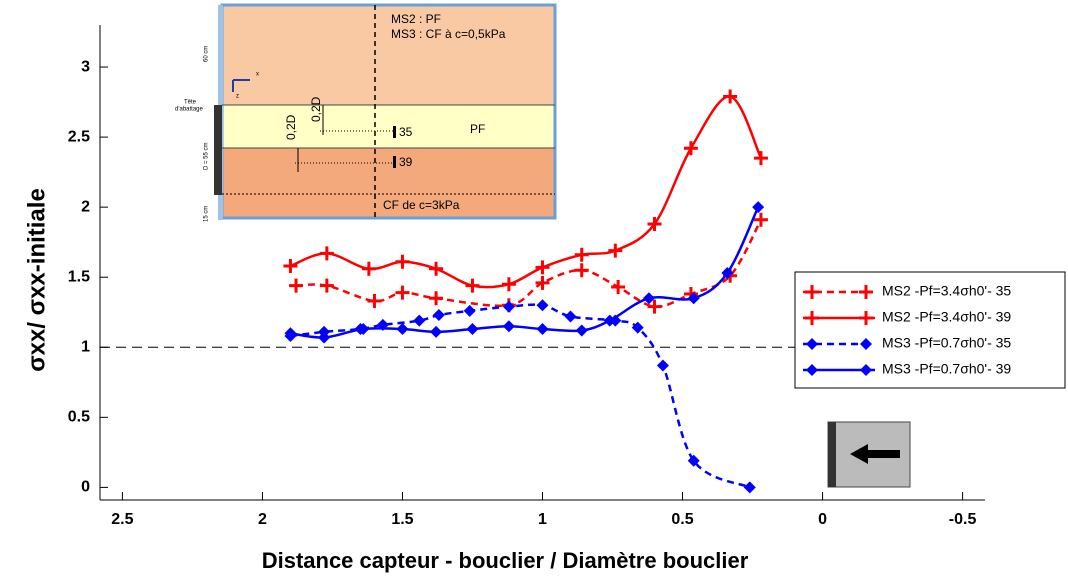 The image size is (1068, 586). Describe the element at coordinates (946, 317) in the screenshot. I see `legend-label: MS2 -Pf=3.4σh0'- 39` at that location.